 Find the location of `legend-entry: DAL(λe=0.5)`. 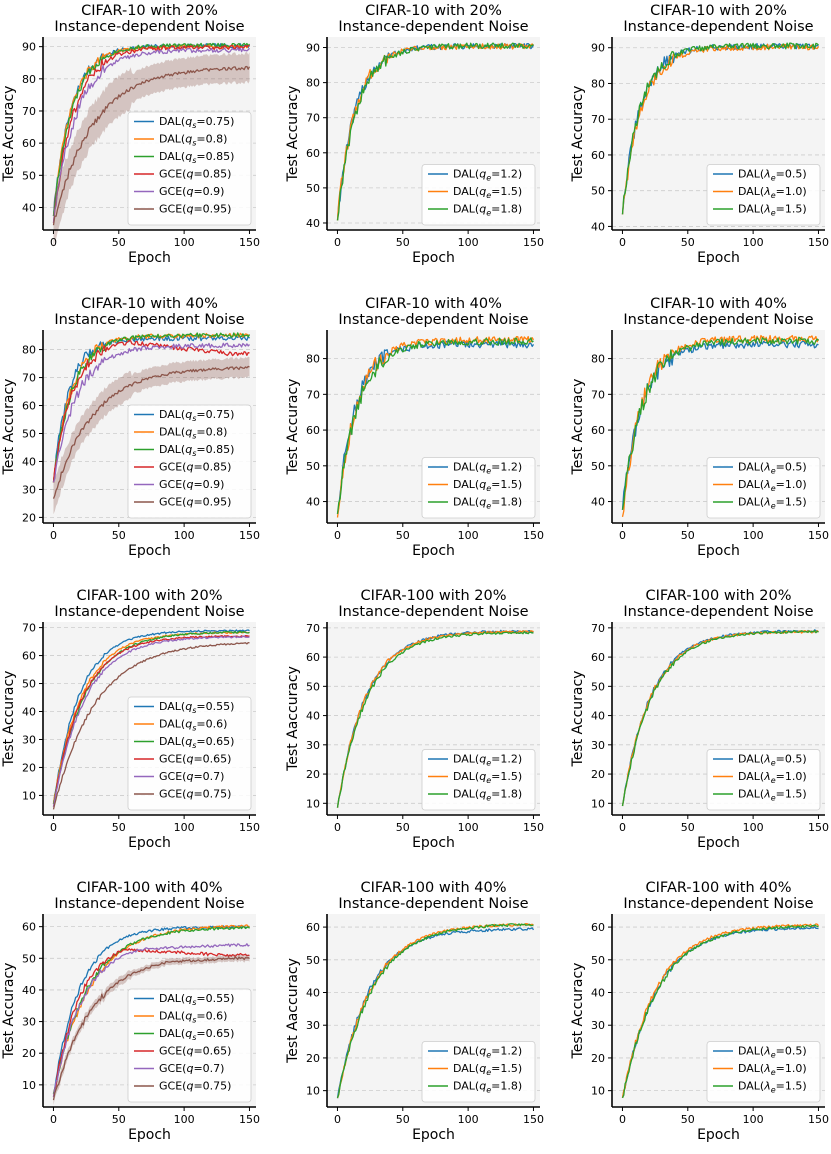

legend-entry: DAL(λe=0.5) is located at coordinates (772, 760).